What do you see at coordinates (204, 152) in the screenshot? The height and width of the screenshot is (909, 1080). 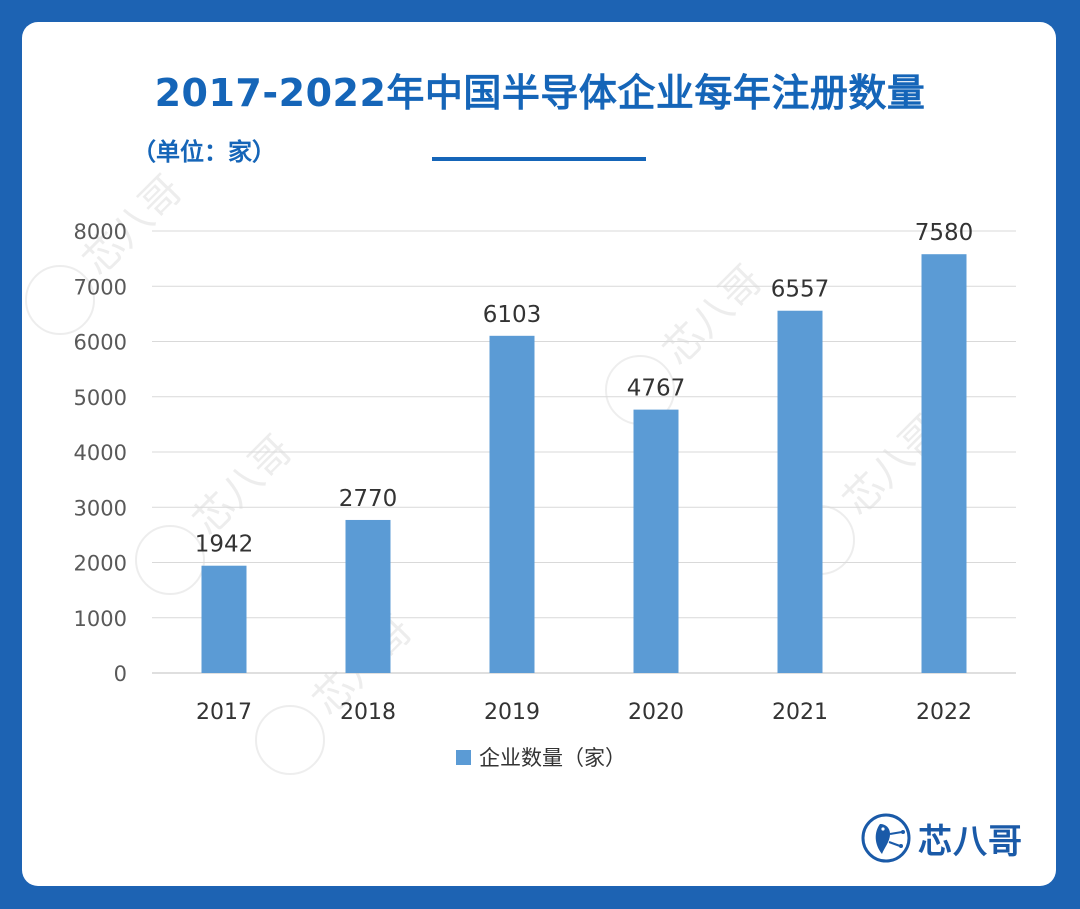 I see `unit-label: （单位：家）` at bounding box center [204, 152].